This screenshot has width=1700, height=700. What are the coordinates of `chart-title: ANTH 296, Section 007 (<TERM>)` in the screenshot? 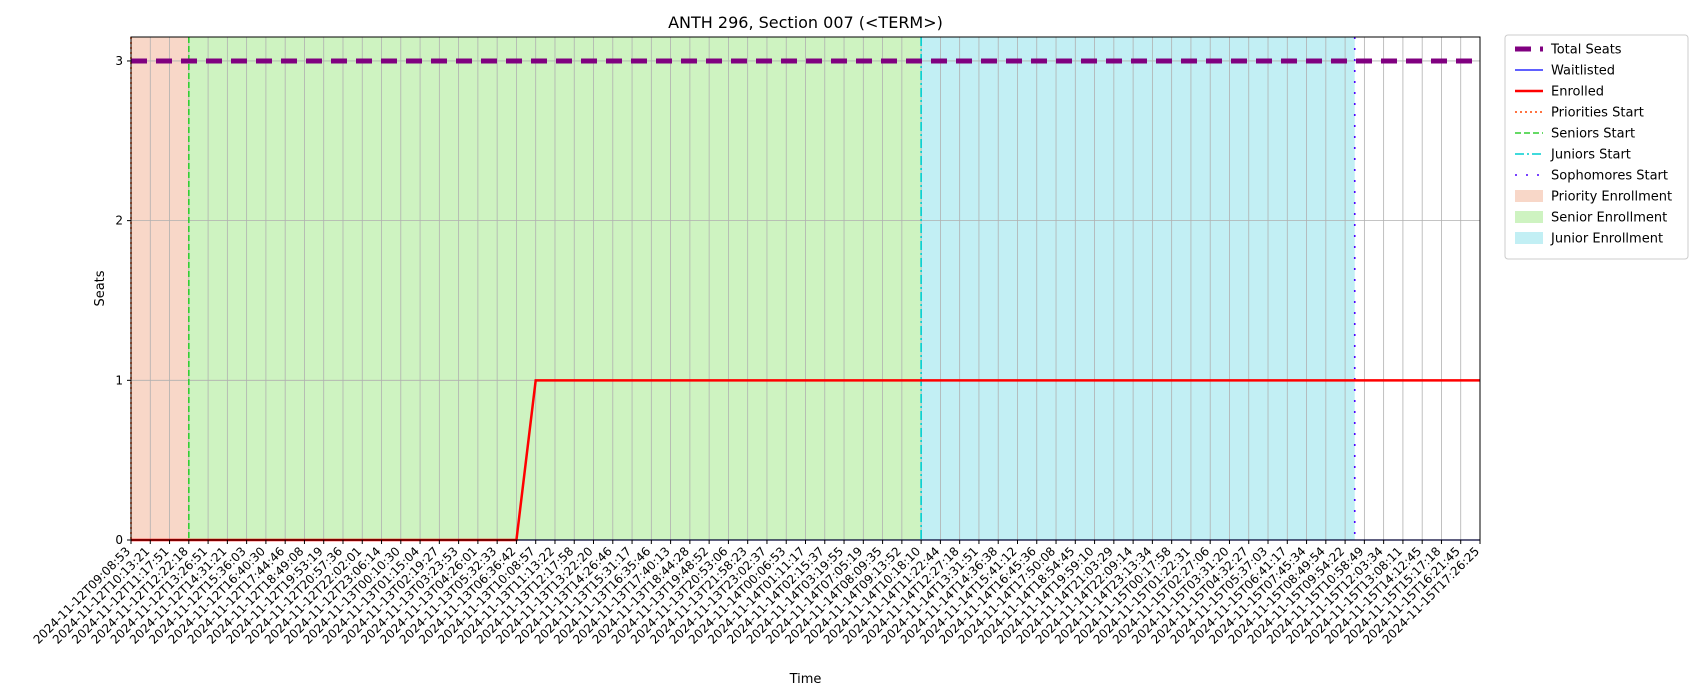 It's located at (805, 22).